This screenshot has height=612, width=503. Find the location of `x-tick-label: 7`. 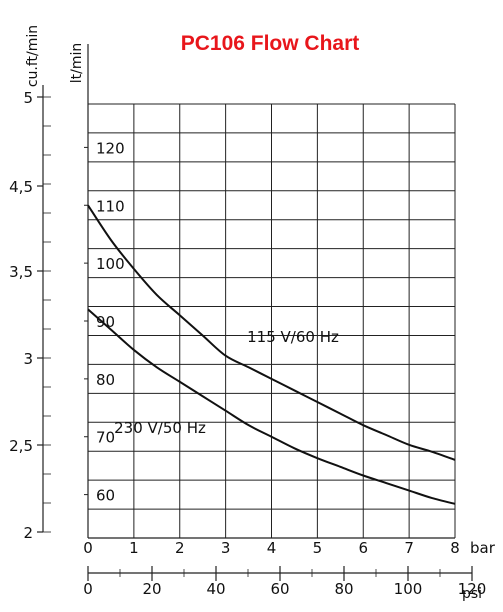

x-tick-label: 7 is located at coordinates (409, 548).